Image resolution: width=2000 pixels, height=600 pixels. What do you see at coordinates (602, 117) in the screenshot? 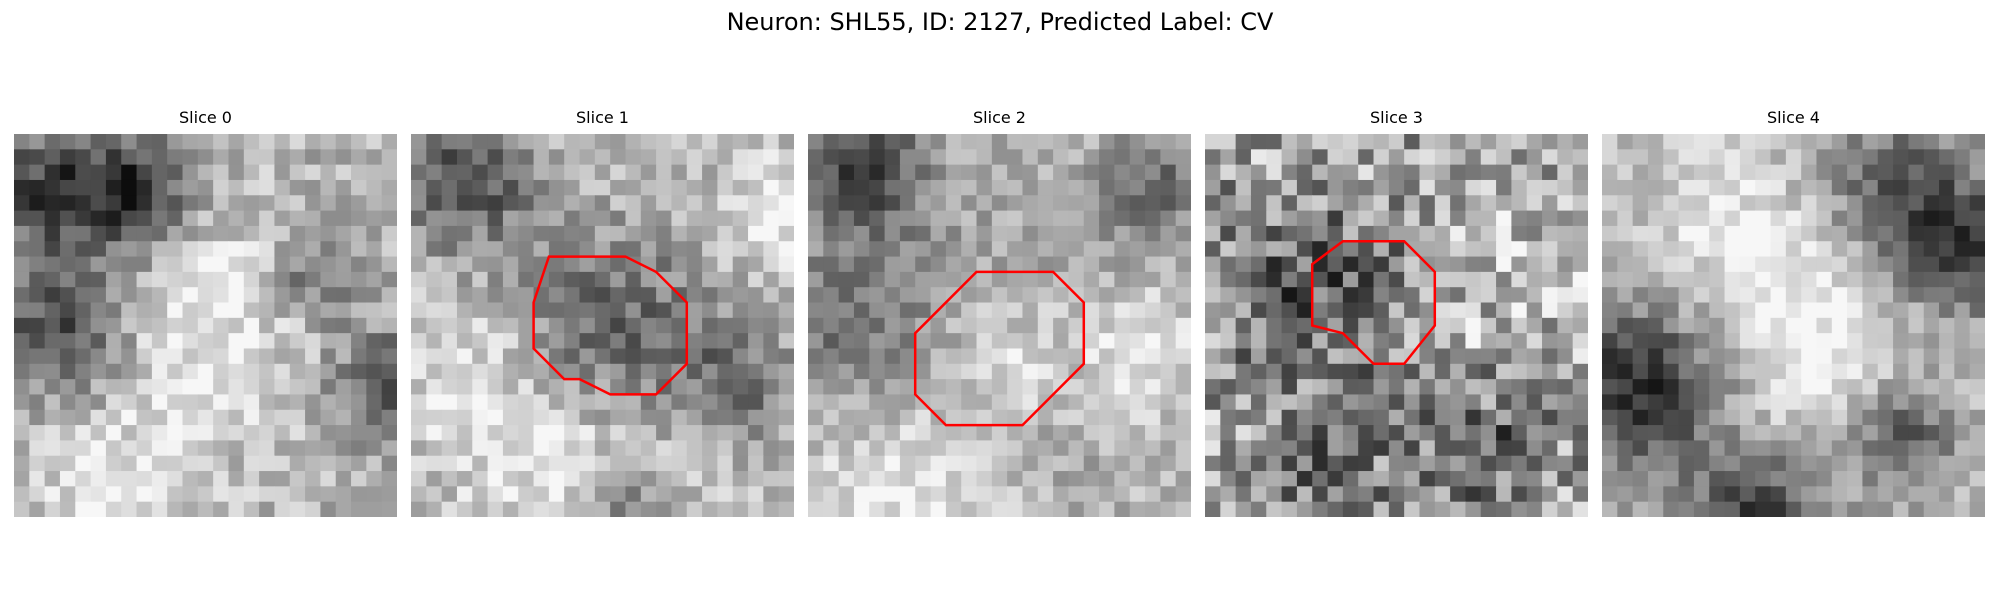
I see `slice-title-1: Slice 1` at bounding box center [602, 117].